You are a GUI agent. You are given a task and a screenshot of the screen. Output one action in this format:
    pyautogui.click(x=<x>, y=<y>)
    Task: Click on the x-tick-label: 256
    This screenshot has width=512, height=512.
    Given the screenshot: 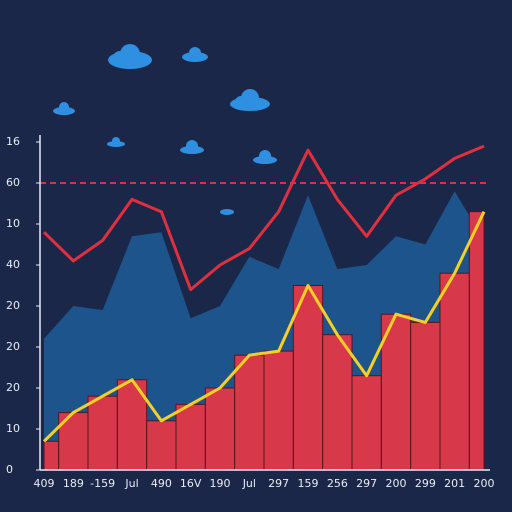 What is the action you would take?
    pyautogui.click(x=337, y=483)
    